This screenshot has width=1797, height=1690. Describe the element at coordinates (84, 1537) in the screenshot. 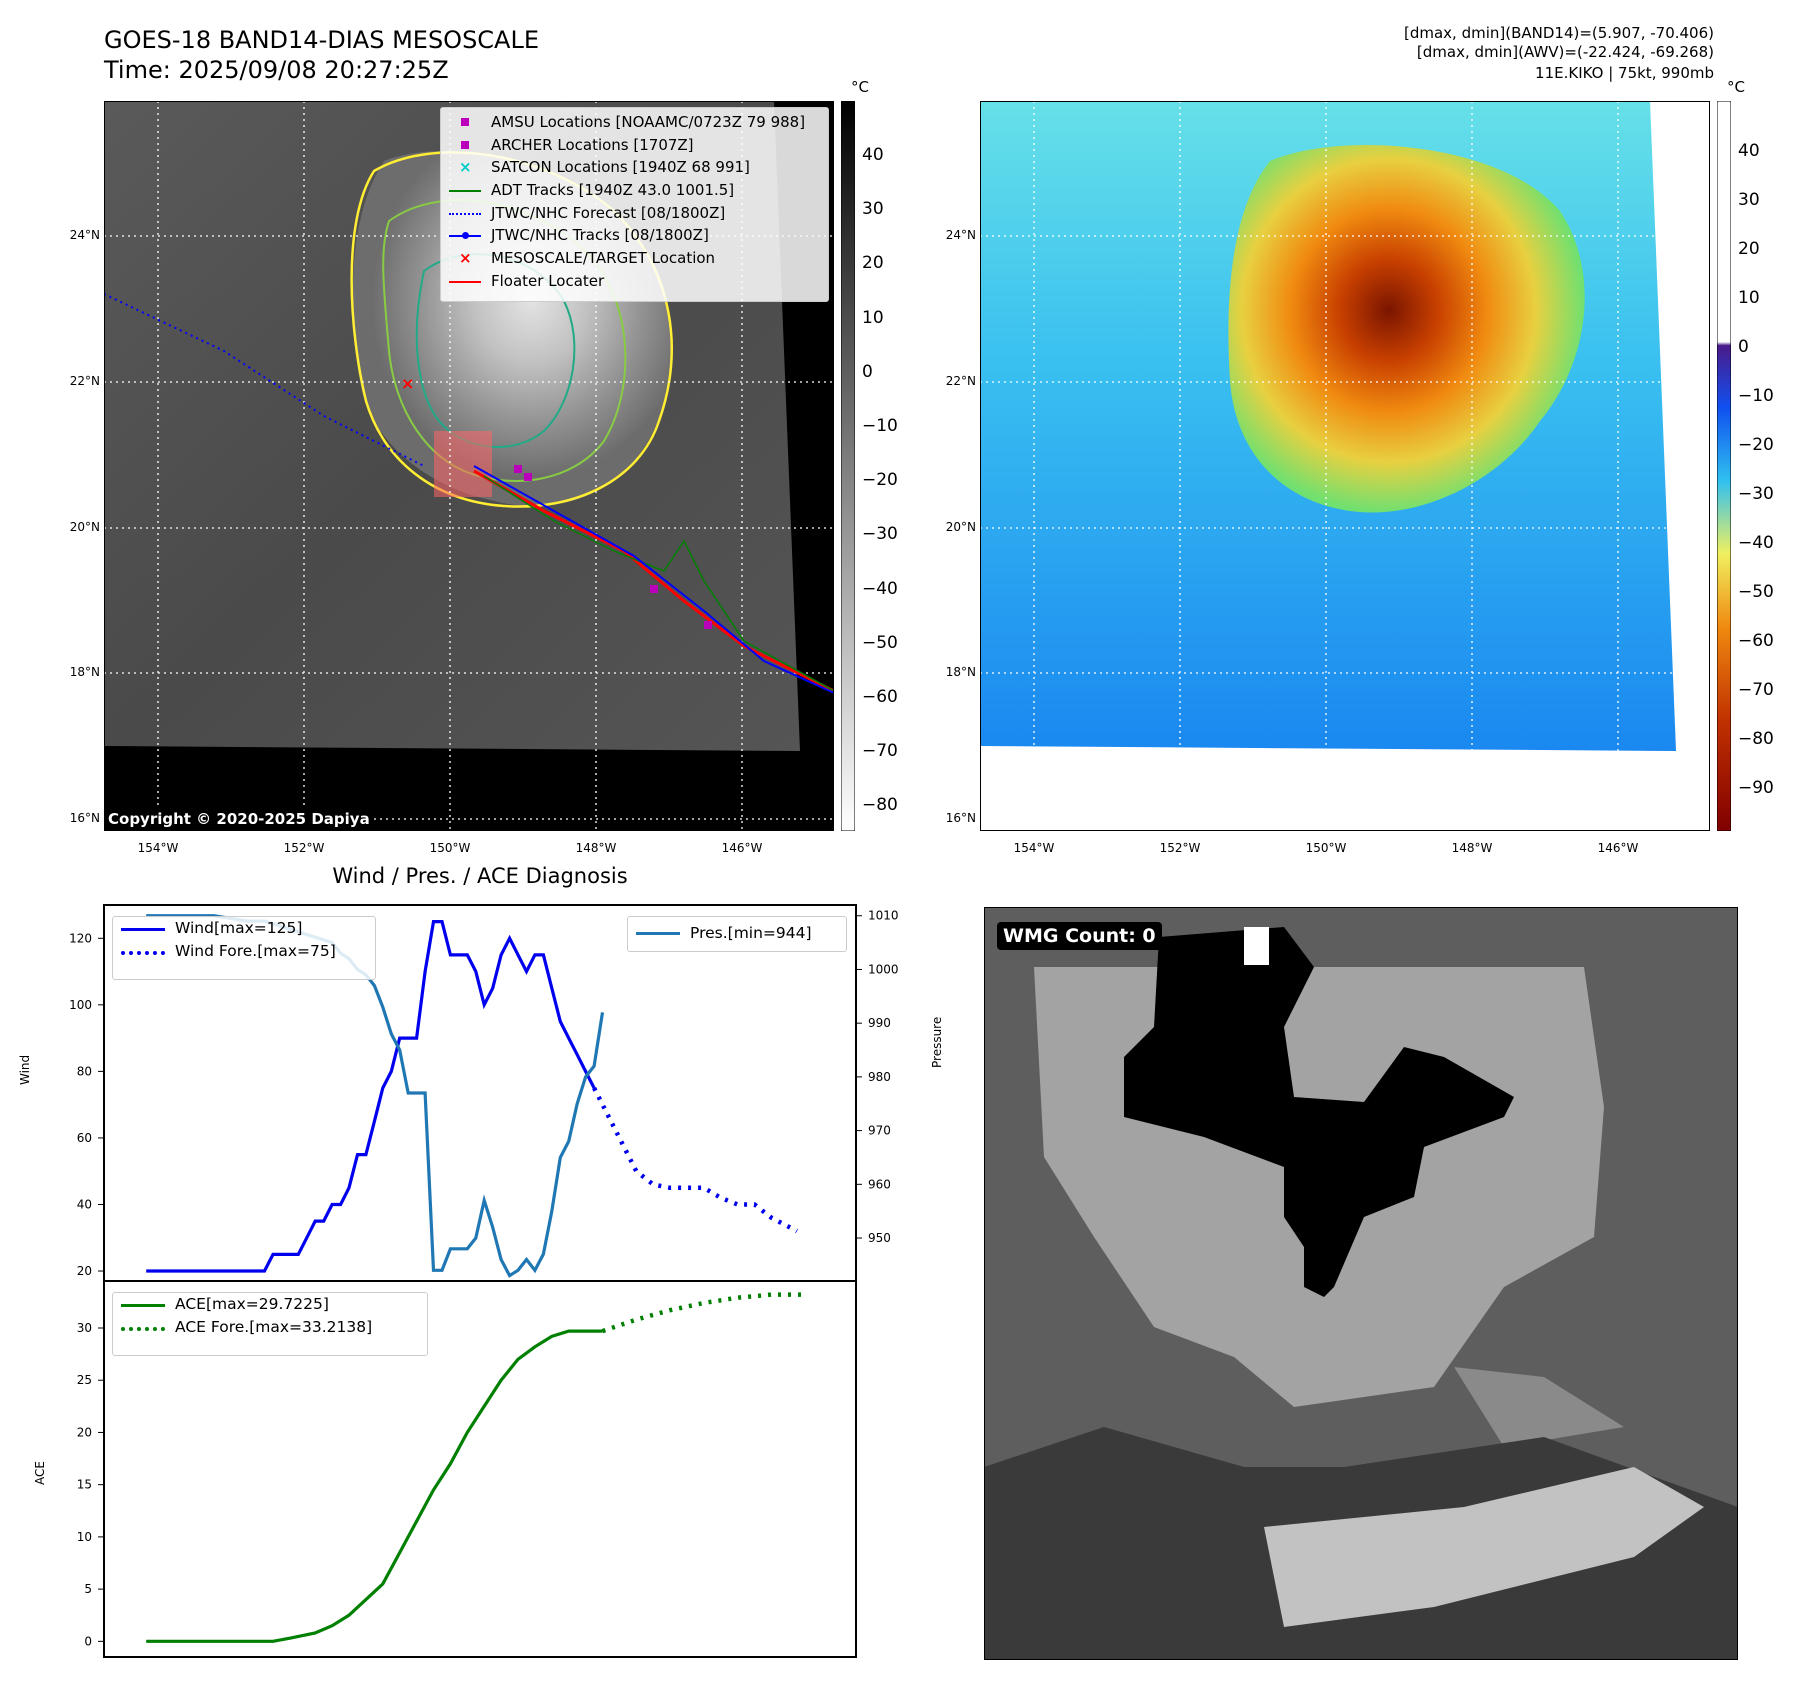

I see `y-tick-label: 10` at that location.